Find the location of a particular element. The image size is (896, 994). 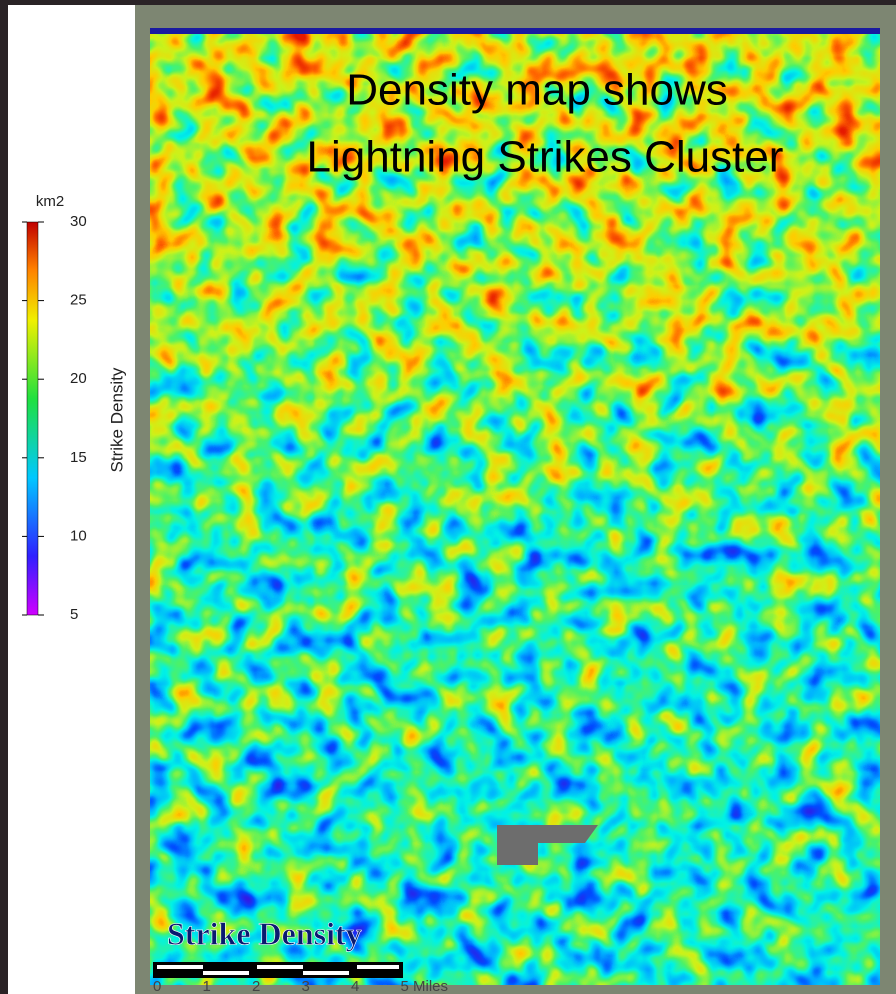

color-legend: km2 Strike Density 5 10 15 20 25 30 is located at coordinates (74, 408).